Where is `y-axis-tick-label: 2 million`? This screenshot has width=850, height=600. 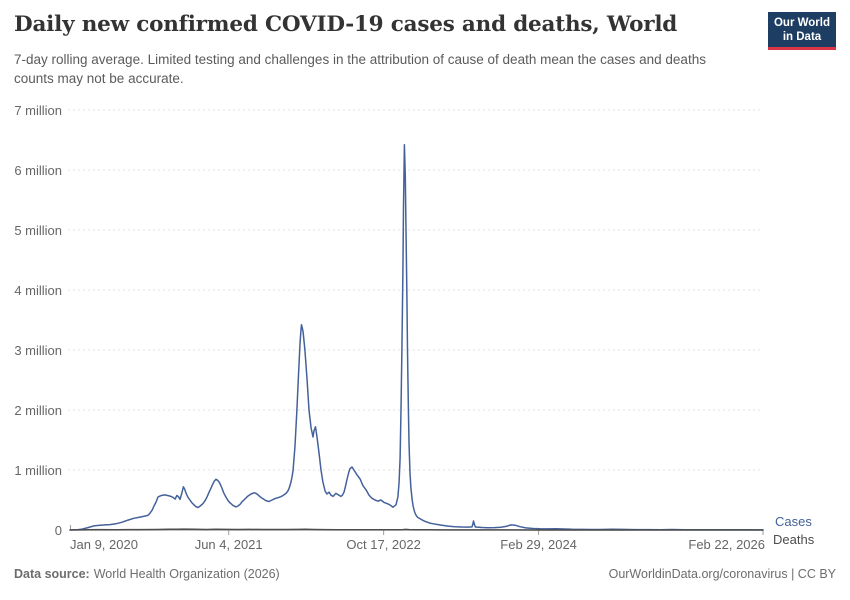
y-axis-tick-label: 2 million is located at coordinates (38, 410).